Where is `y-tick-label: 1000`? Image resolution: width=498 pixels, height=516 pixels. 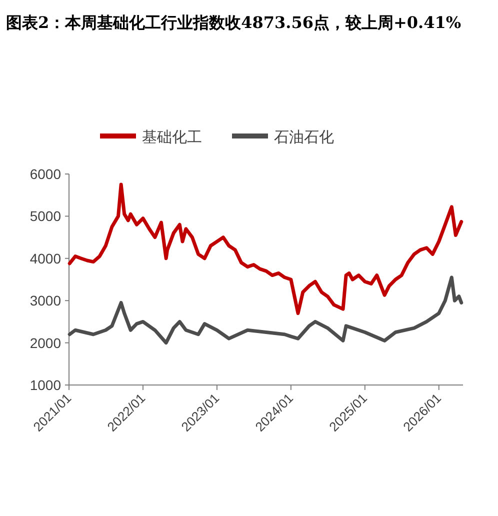
y-tick-label: 1000 is located at coordinates (46, 385).